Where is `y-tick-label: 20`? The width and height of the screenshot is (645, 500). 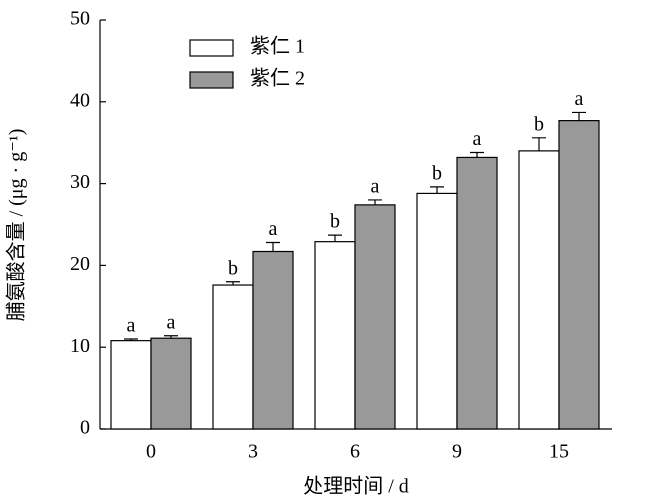 y-tick-label: 20 is located at coordinates (80, 264).